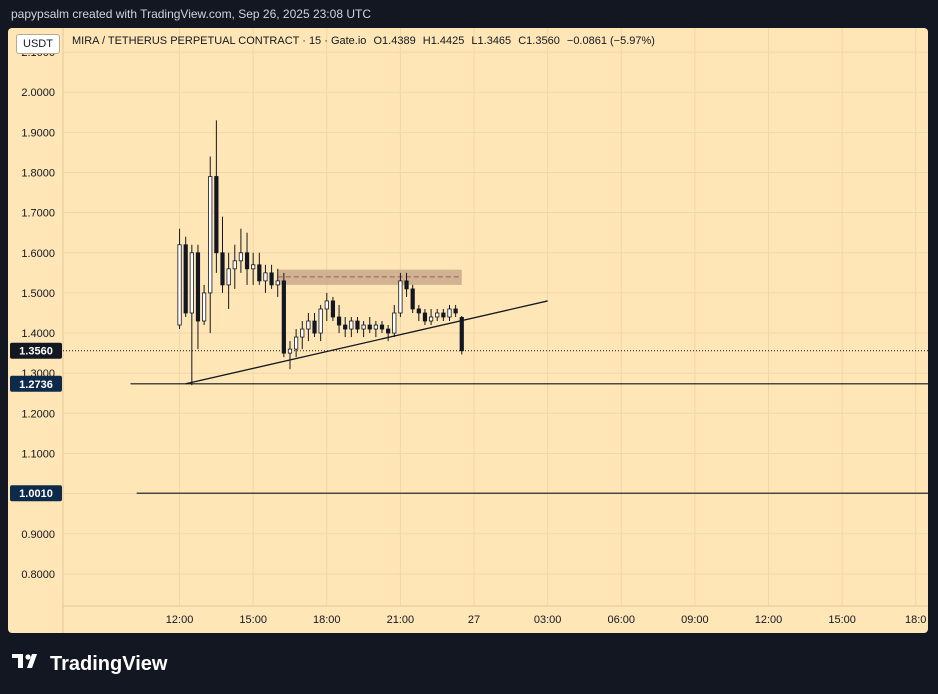 Image resolution: width=938 pixels, height=694 pixels. What do you see at coordinates (394, 41) in the screenshot?
I see `legend-open: O1.4389` at bounding box center [394, 41].